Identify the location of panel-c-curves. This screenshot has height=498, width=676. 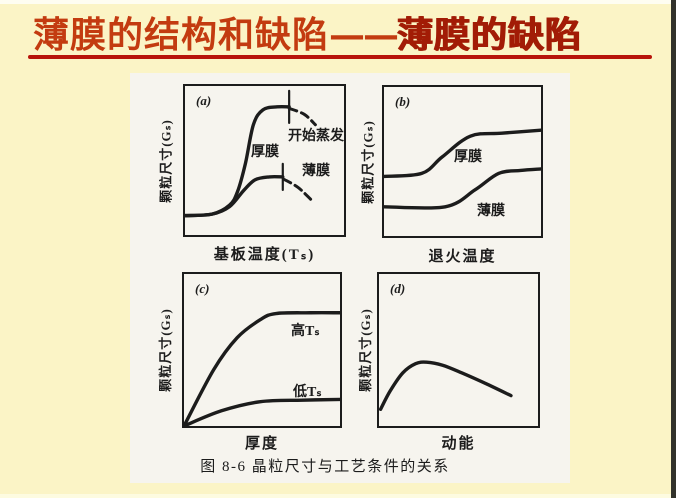
(262, 369).